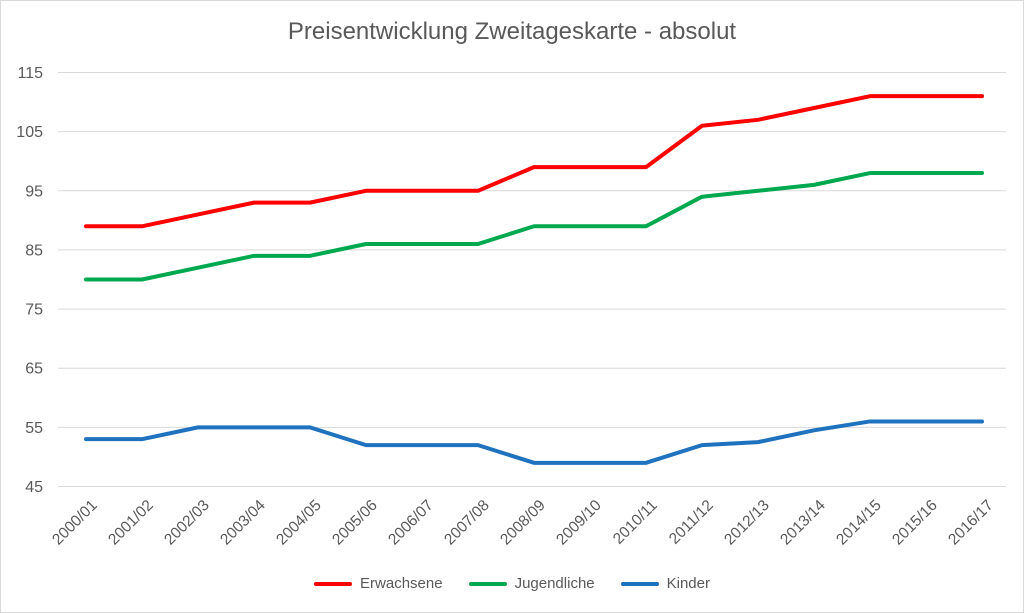  I want to click on x-axis-tick-label: 2009/10, so click(579, 523).